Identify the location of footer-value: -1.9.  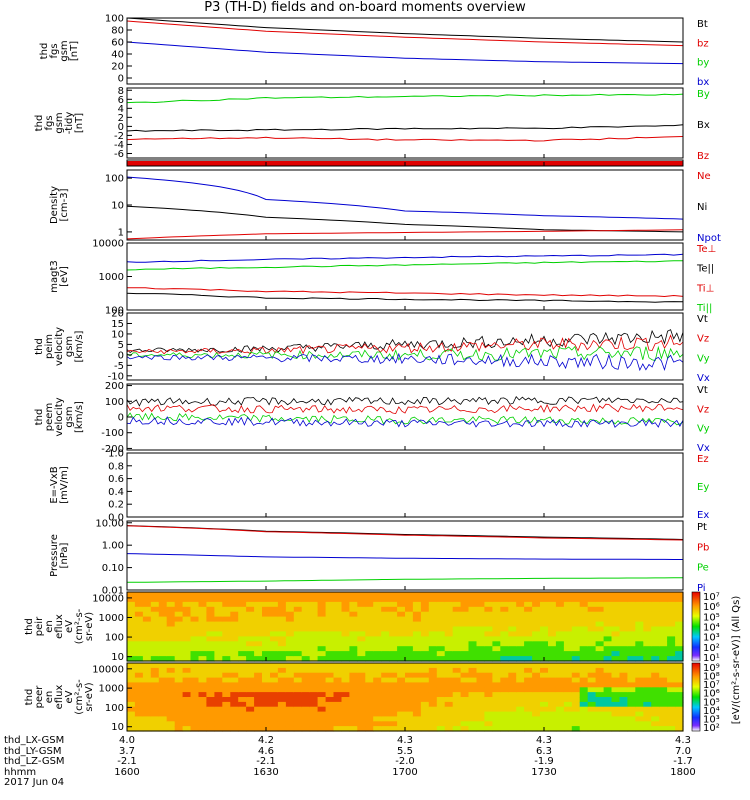
(544, 761).